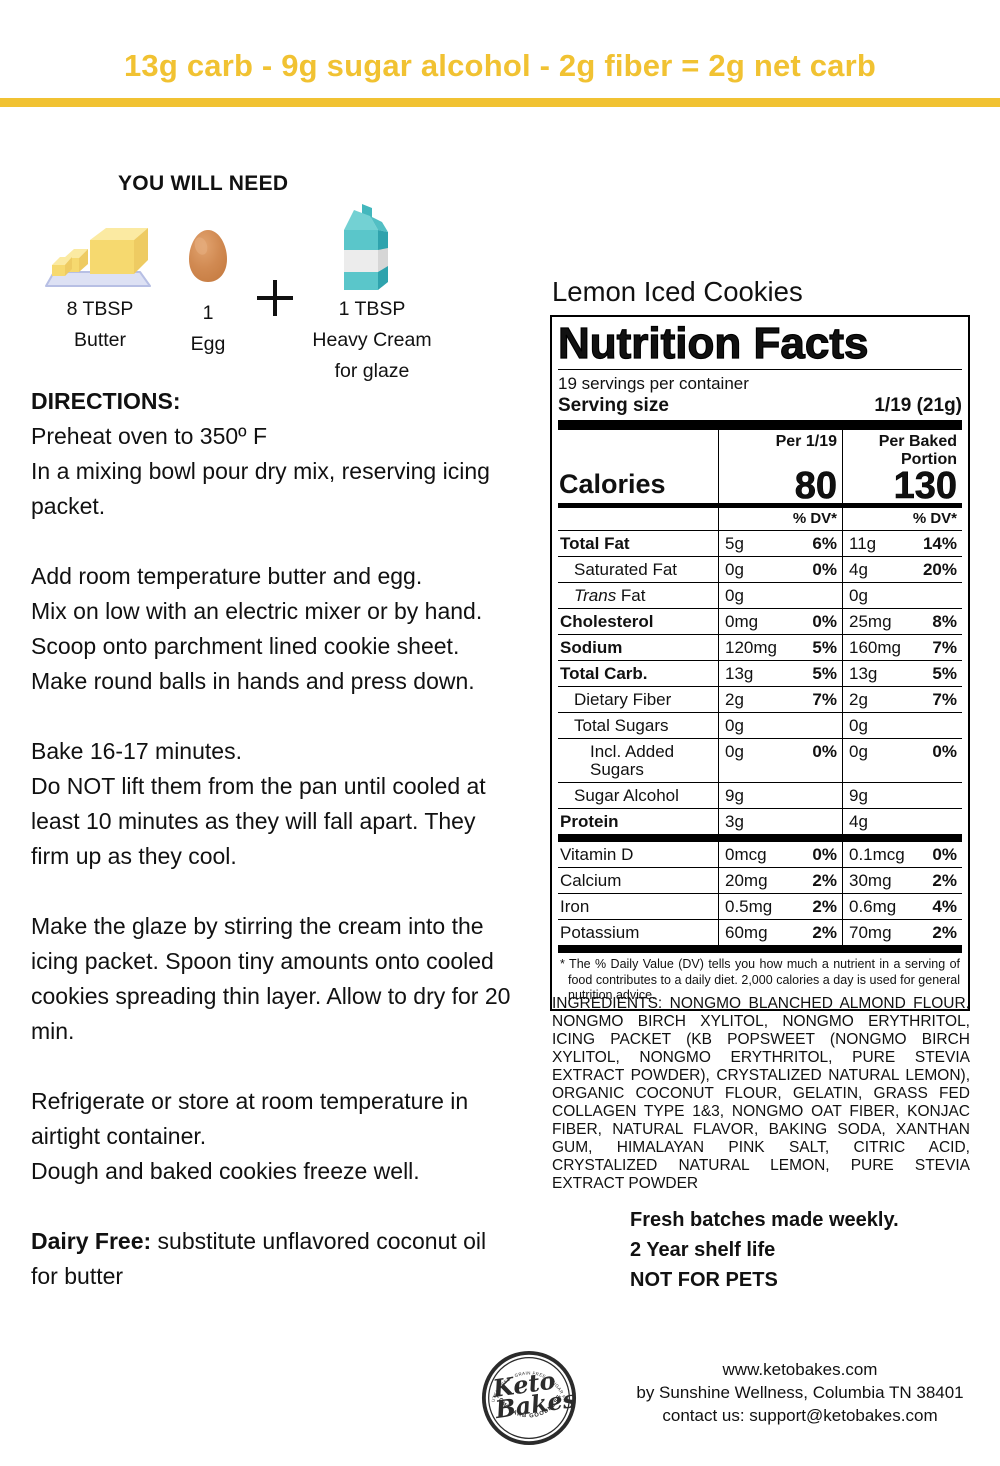  Describe the element at coordinates (208, 344) in the screenshot. I see `ingredient-label: Egg` at that location.